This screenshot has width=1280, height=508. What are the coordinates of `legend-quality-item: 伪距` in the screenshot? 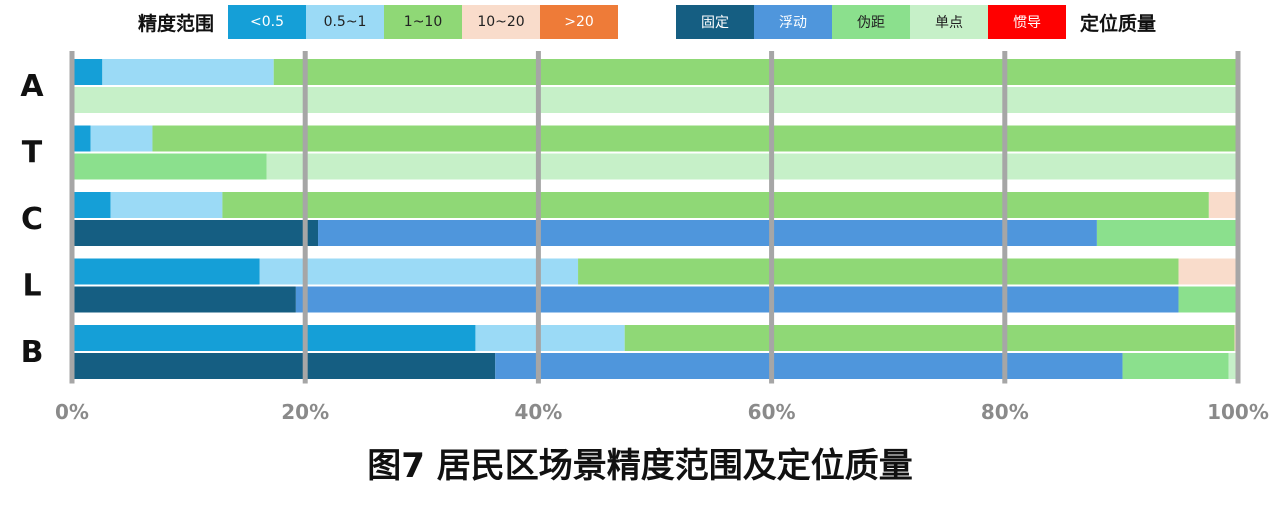 It's located at (871, 22).